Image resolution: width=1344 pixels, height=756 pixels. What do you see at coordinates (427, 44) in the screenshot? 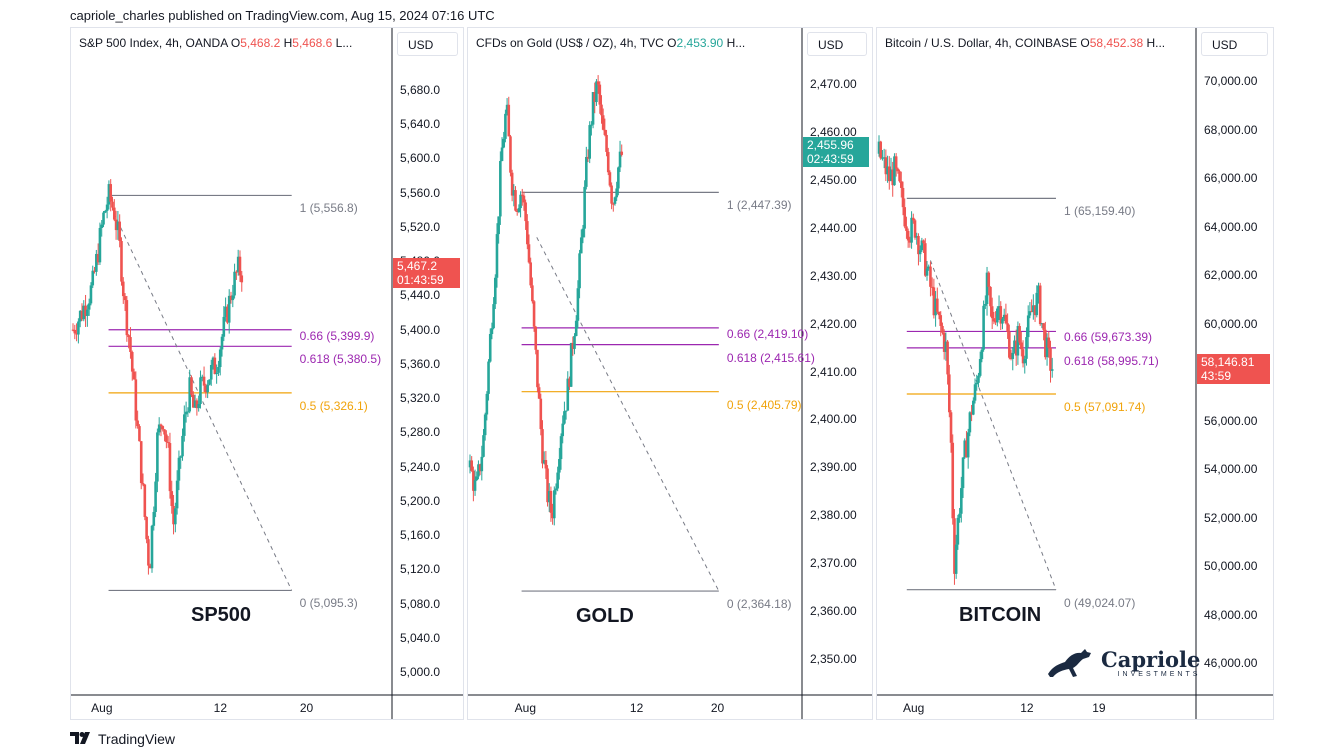
I see `sp500-currency-button: USD` at bounding box center [427, 44].